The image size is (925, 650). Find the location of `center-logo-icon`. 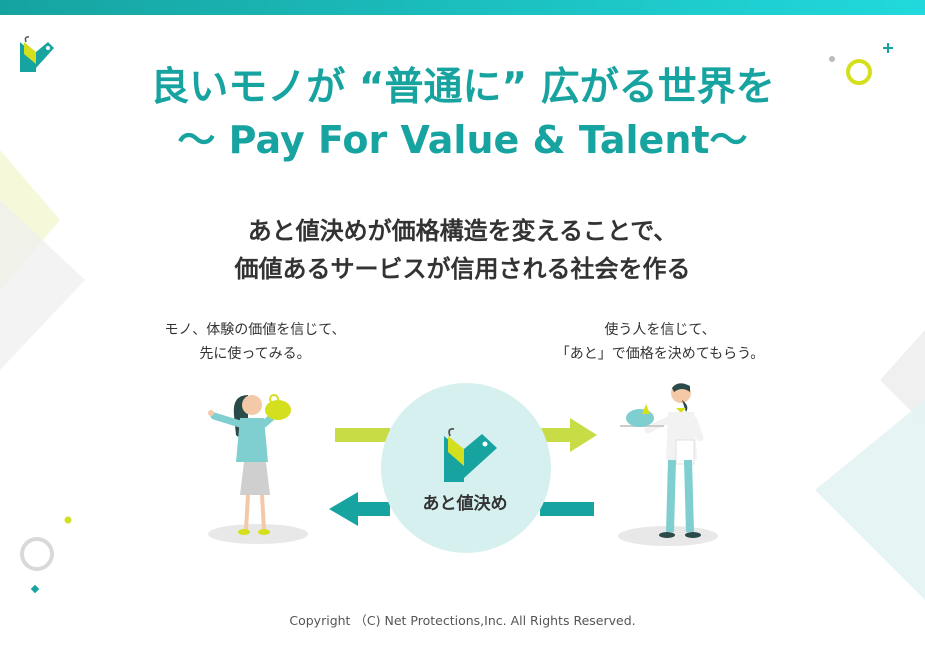

center-logo-icon is located at coordinates (470, 454).